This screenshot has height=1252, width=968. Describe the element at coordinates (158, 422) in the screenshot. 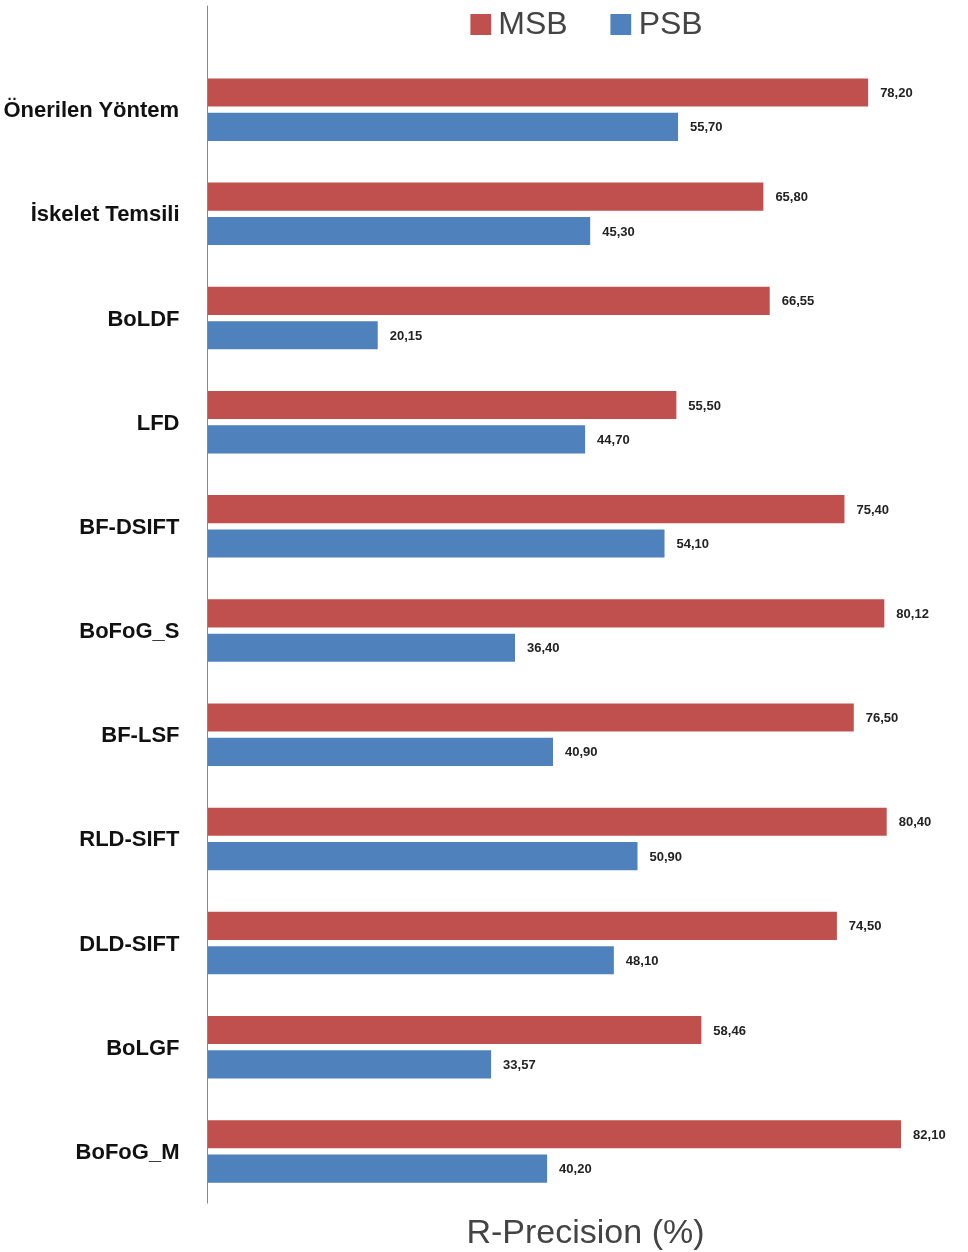

I see `y-tick-label: LFD` at that location.